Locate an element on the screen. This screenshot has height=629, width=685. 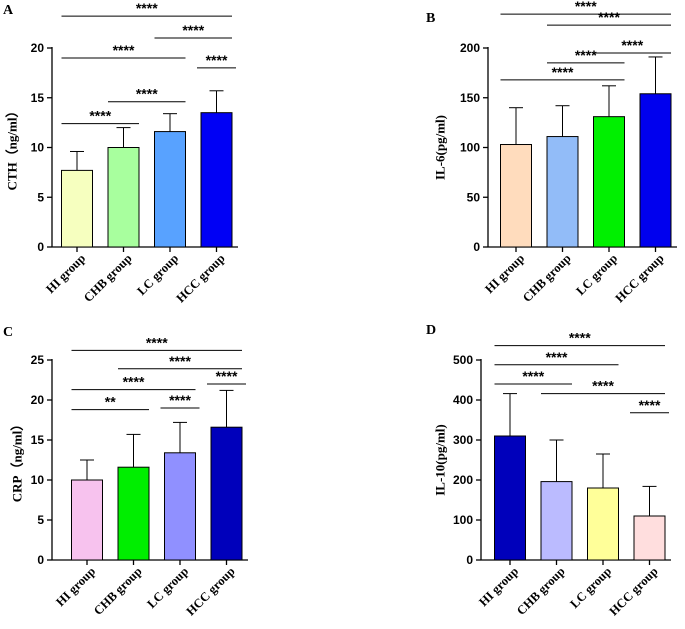
y-axis-label: CRP（ng/ml） is located at coordinates (17, 460).